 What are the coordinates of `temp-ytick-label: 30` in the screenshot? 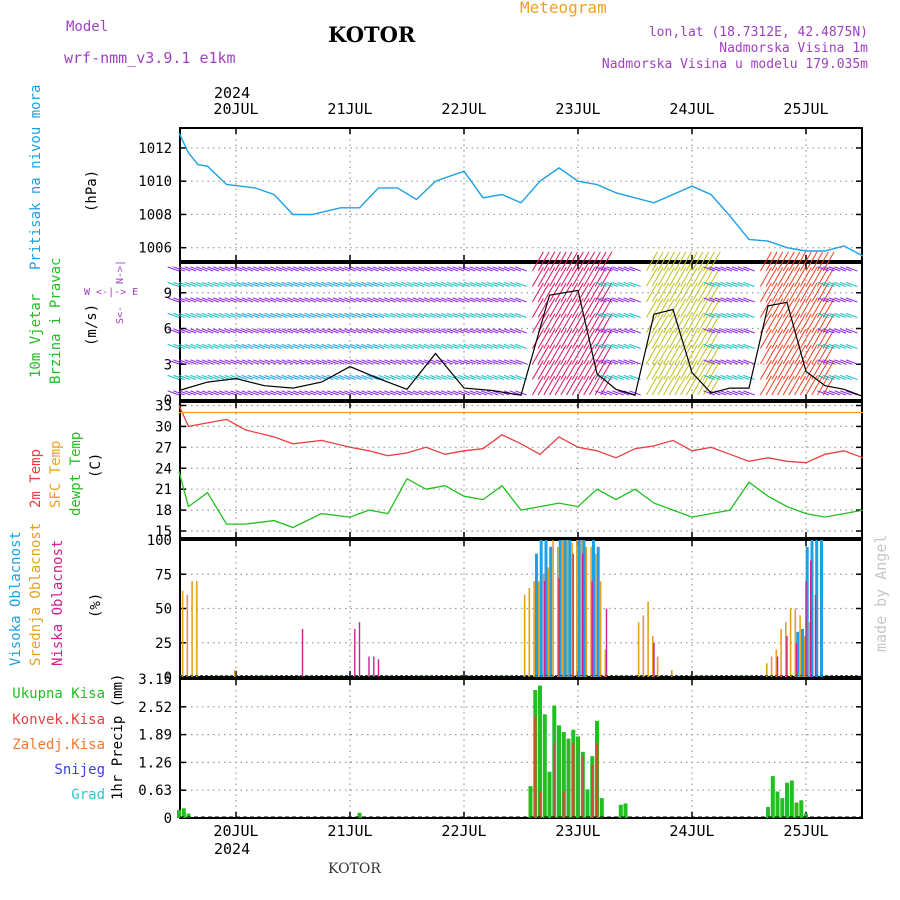 It's located at (163, 427).